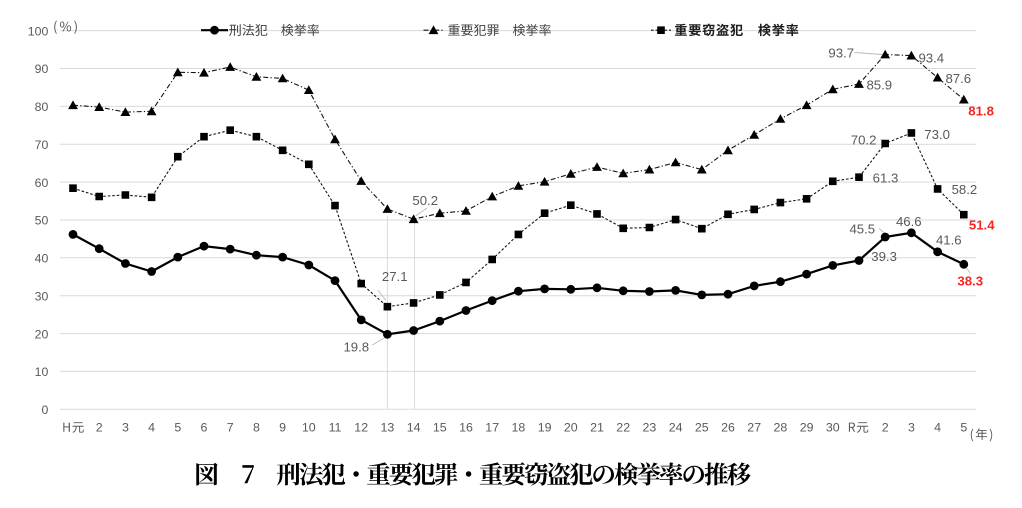 This screenshot has width=1022, height=508. Describe the element at coordinates (937, 134) in the screenshot. I see `svg-text: 73.0` at that location.